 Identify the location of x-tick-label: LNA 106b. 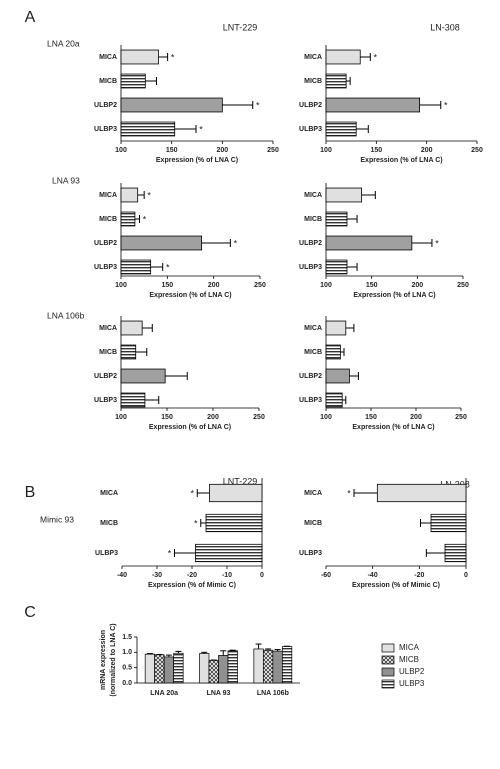
(273, 693).